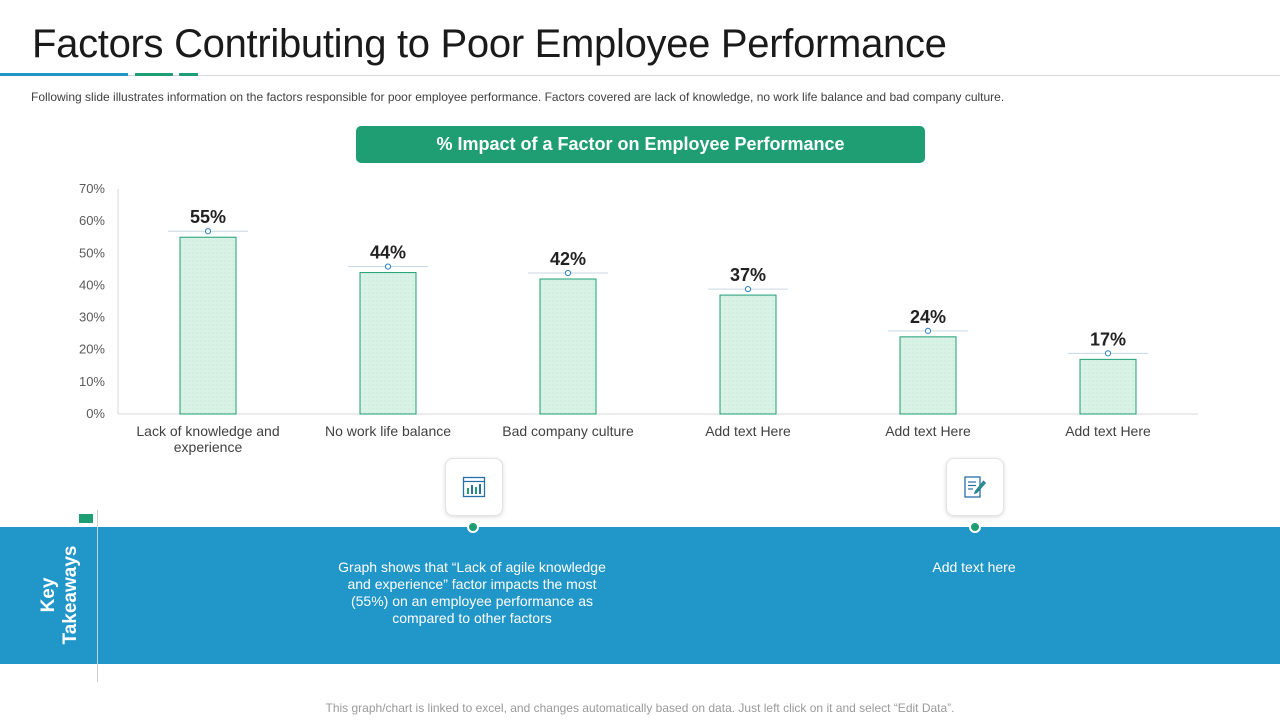  I want to click on bar-value-label: 55%, so click(208, 217).